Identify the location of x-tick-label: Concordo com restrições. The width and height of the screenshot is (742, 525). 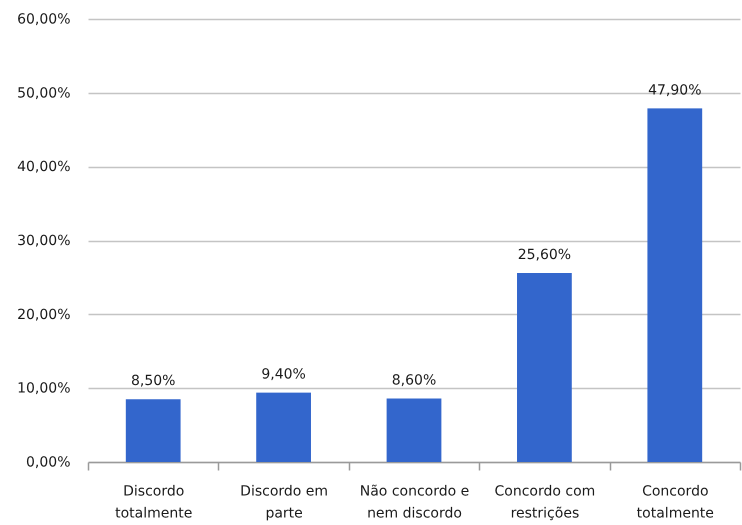
(545, 503).